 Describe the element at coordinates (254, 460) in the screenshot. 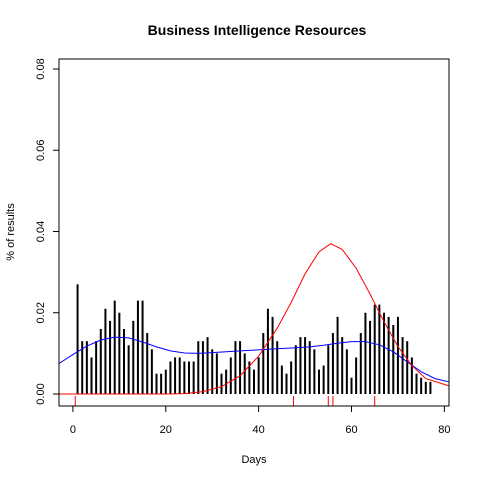

I see `x-axis-label: Days` at that location.